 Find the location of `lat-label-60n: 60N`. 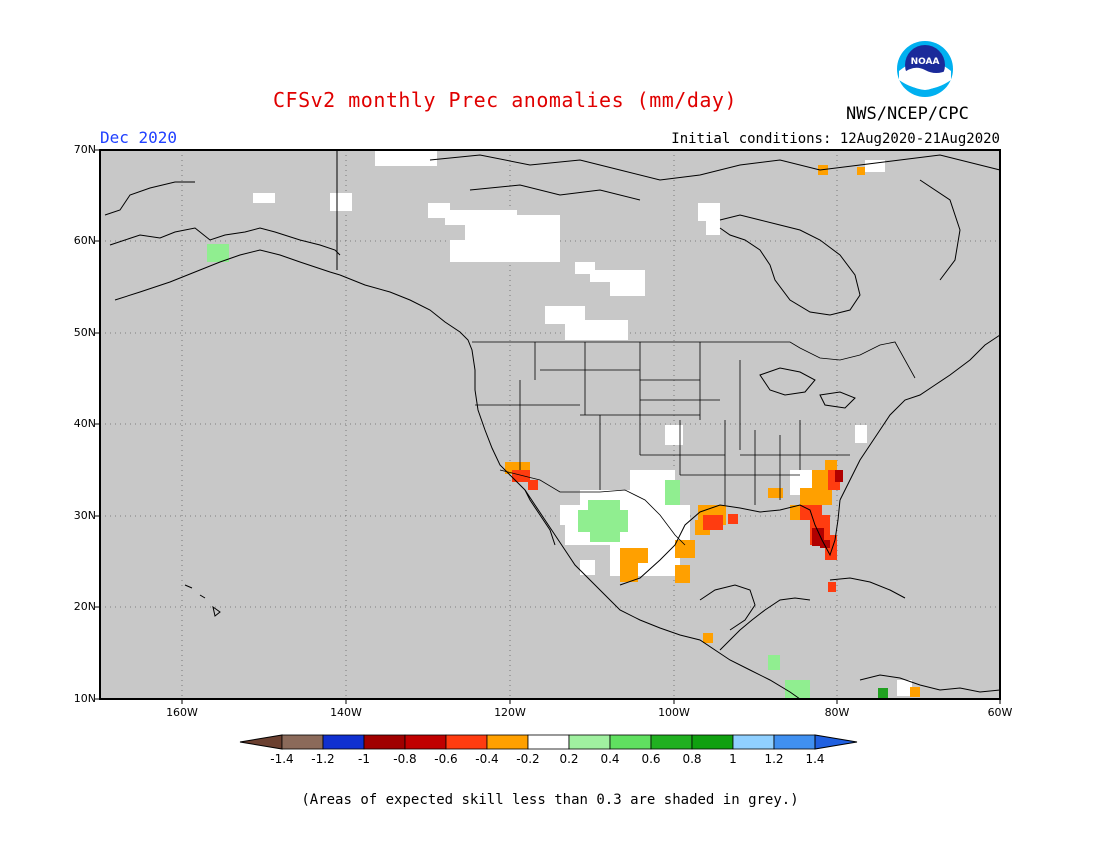

lat-label-60n: 60N is located at coordinates (84, 240).